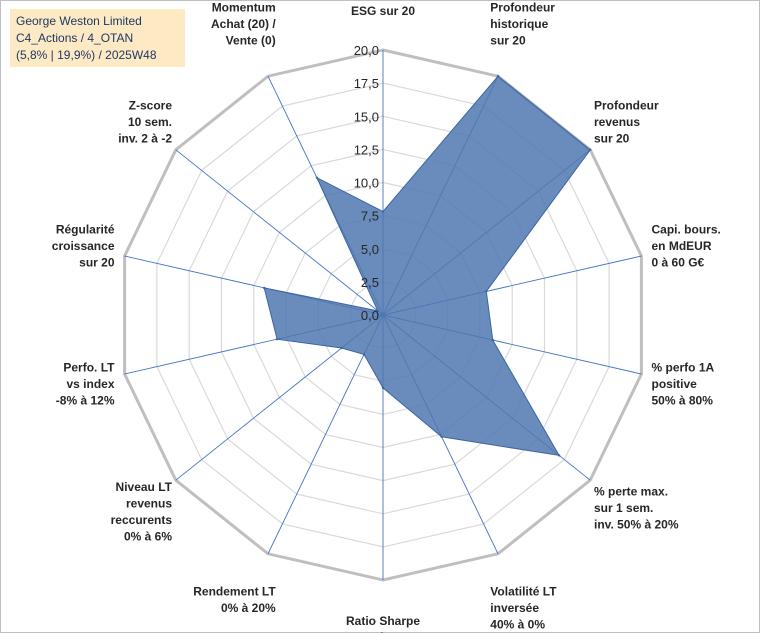 This screenshot has height=633, width=760. I want to click on axis-label-line: ESG sur 20, so click(383, 11).